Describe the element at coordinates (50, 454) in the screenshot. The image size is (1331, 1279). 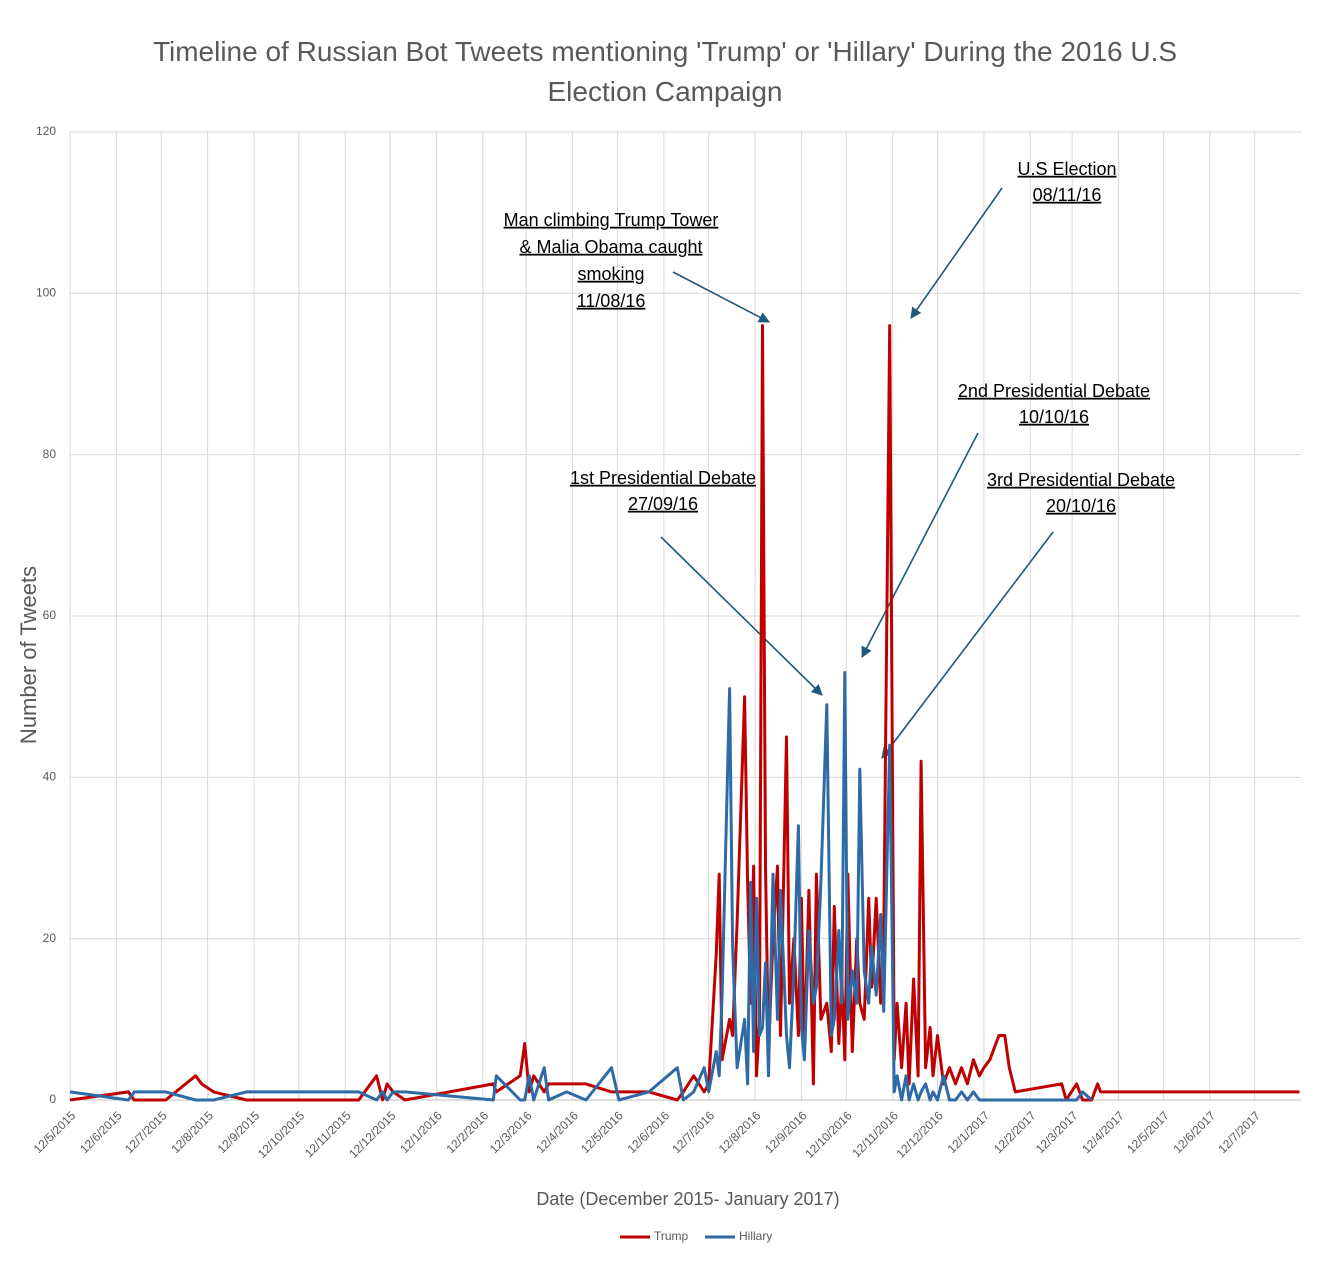
I see `y-tick-label: 80` at that location.